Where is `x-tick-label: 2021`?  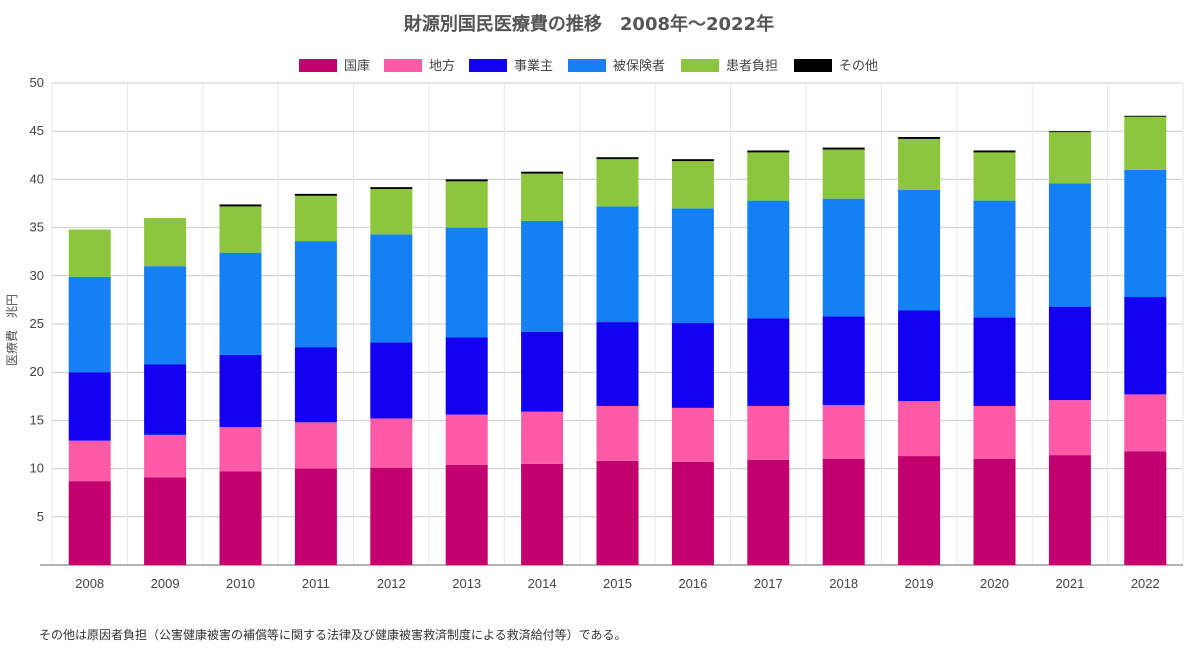
x-tick-label: 2021 is located at coordinates (1069, 583).